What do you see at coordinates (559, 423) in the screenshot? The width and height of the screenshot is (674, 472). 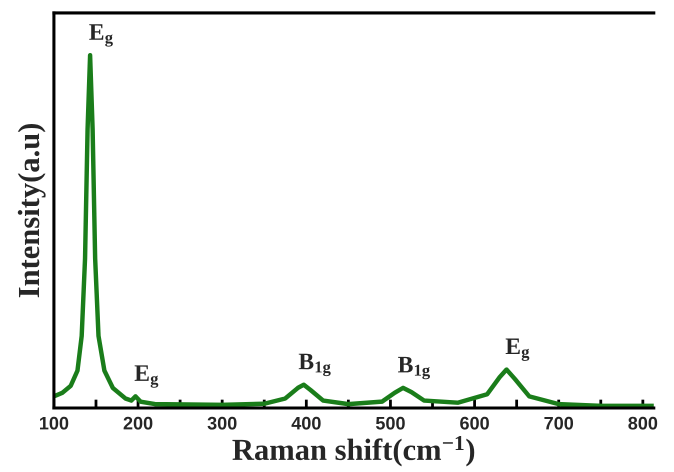 I see `x-tick-label: 700` at bounding box center [559, 423].